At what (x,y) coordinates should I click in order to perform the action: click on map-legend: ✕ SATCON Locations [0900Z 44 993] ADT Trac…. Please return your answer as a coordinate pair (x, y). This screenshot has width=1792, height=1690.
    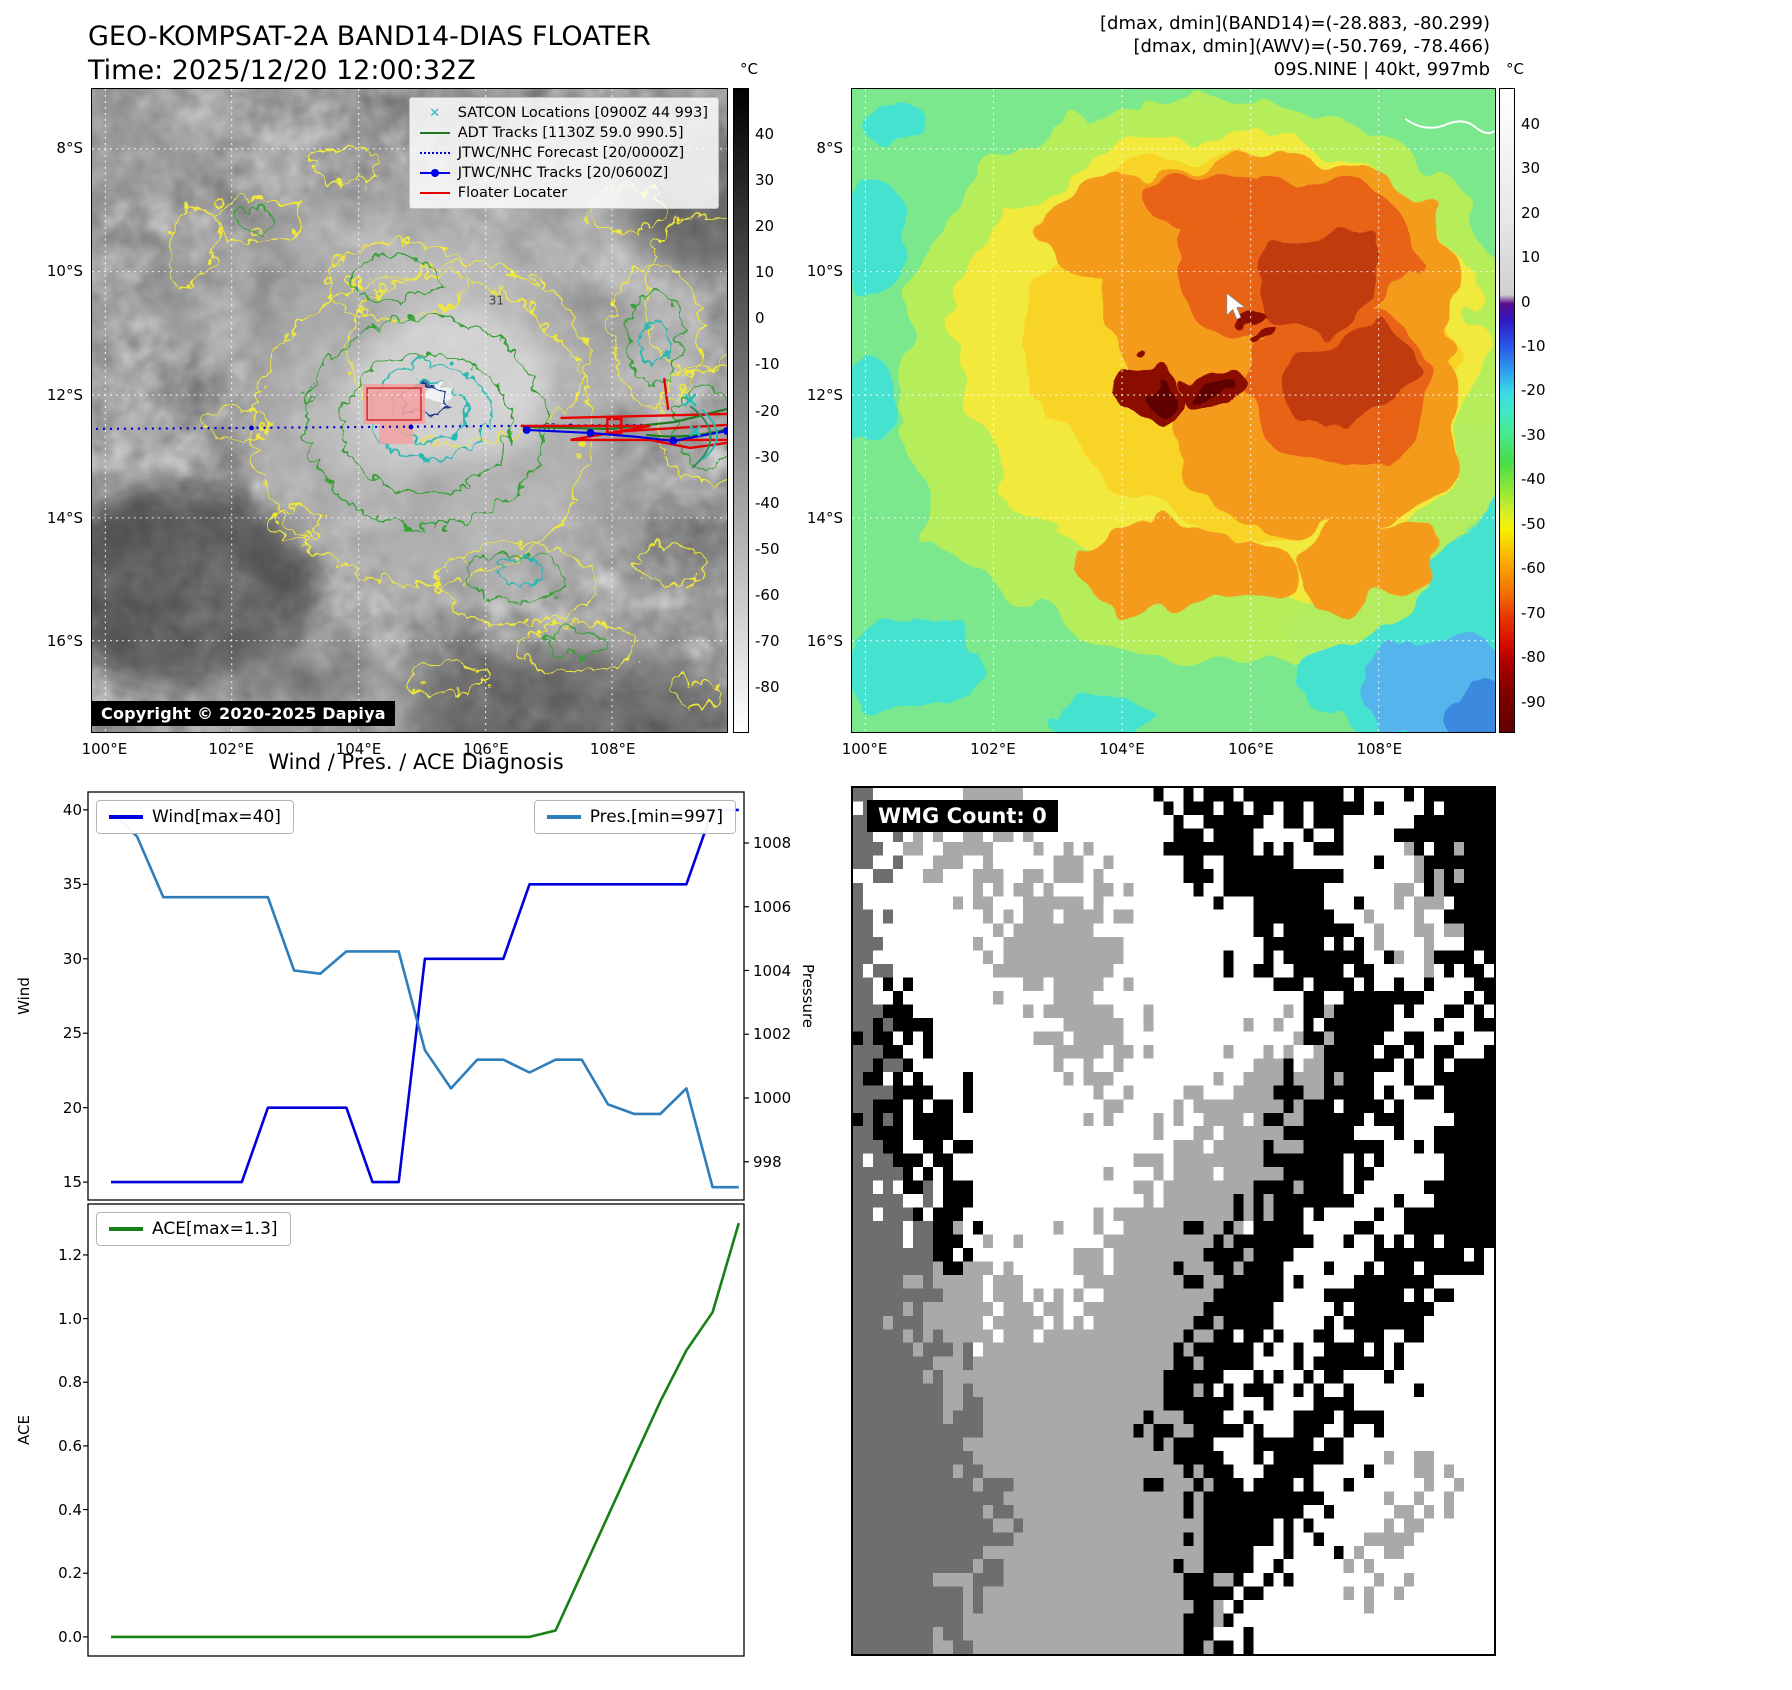
    Looking at the image, I should click on (563, 153).